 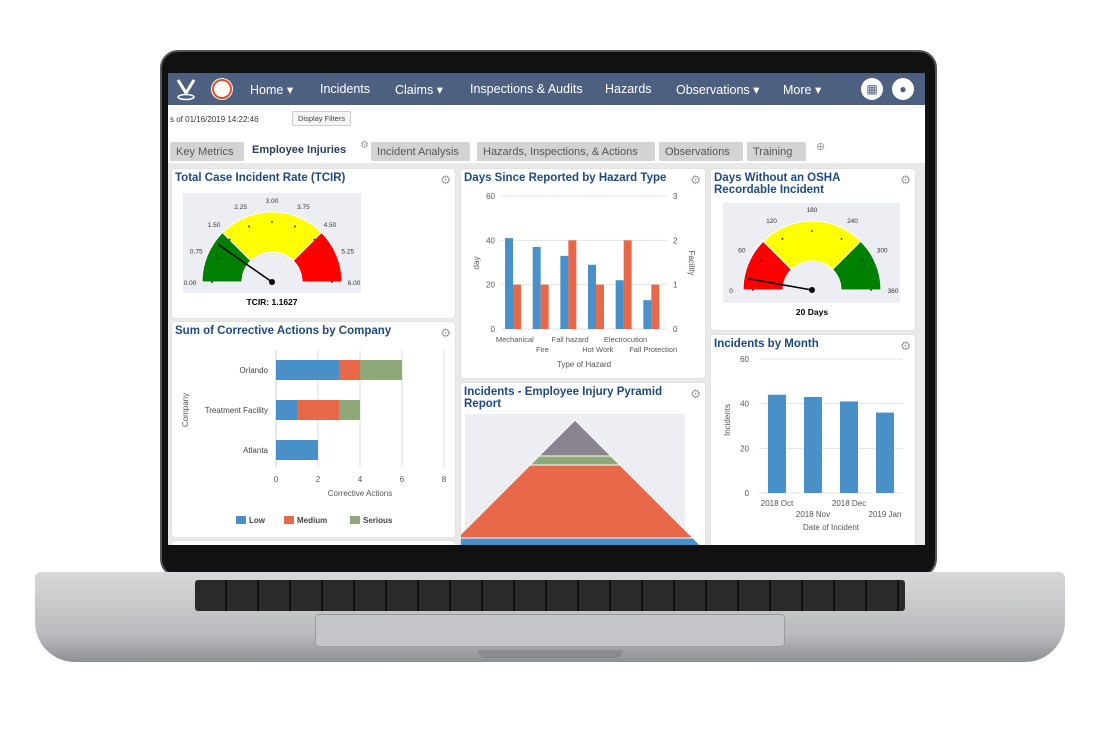 I want to click on x-tick-label: Fall Protection, so click(x=653, y=349).